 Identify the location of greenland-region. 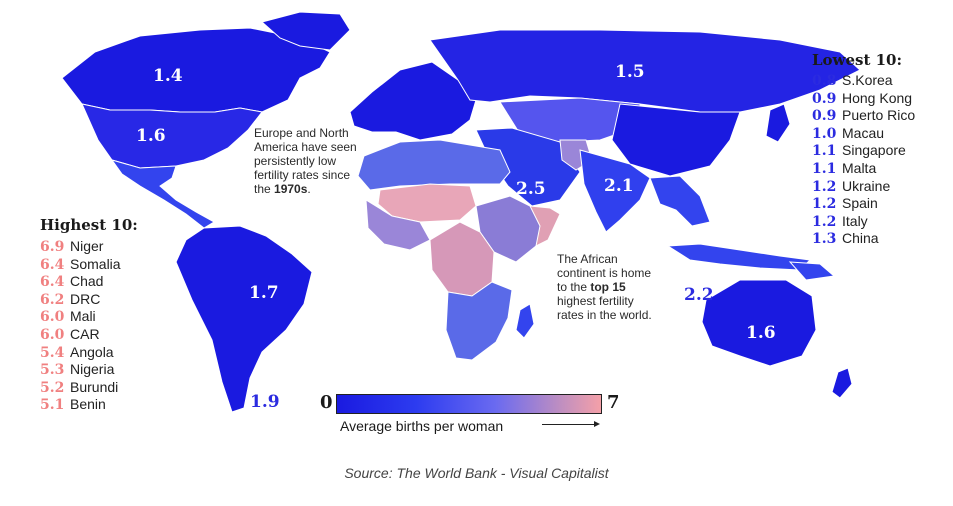
(305, 31).